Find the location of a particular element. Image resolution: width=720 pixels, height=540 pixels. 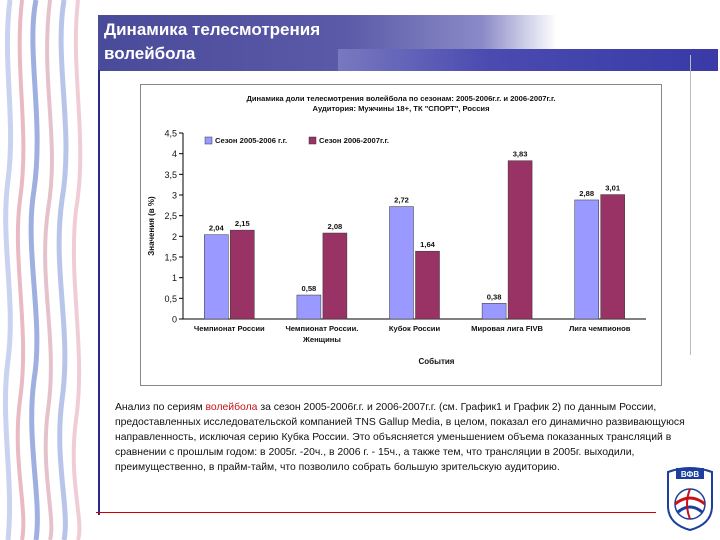

decorative-ribbons is located at coordinates (42, 270).